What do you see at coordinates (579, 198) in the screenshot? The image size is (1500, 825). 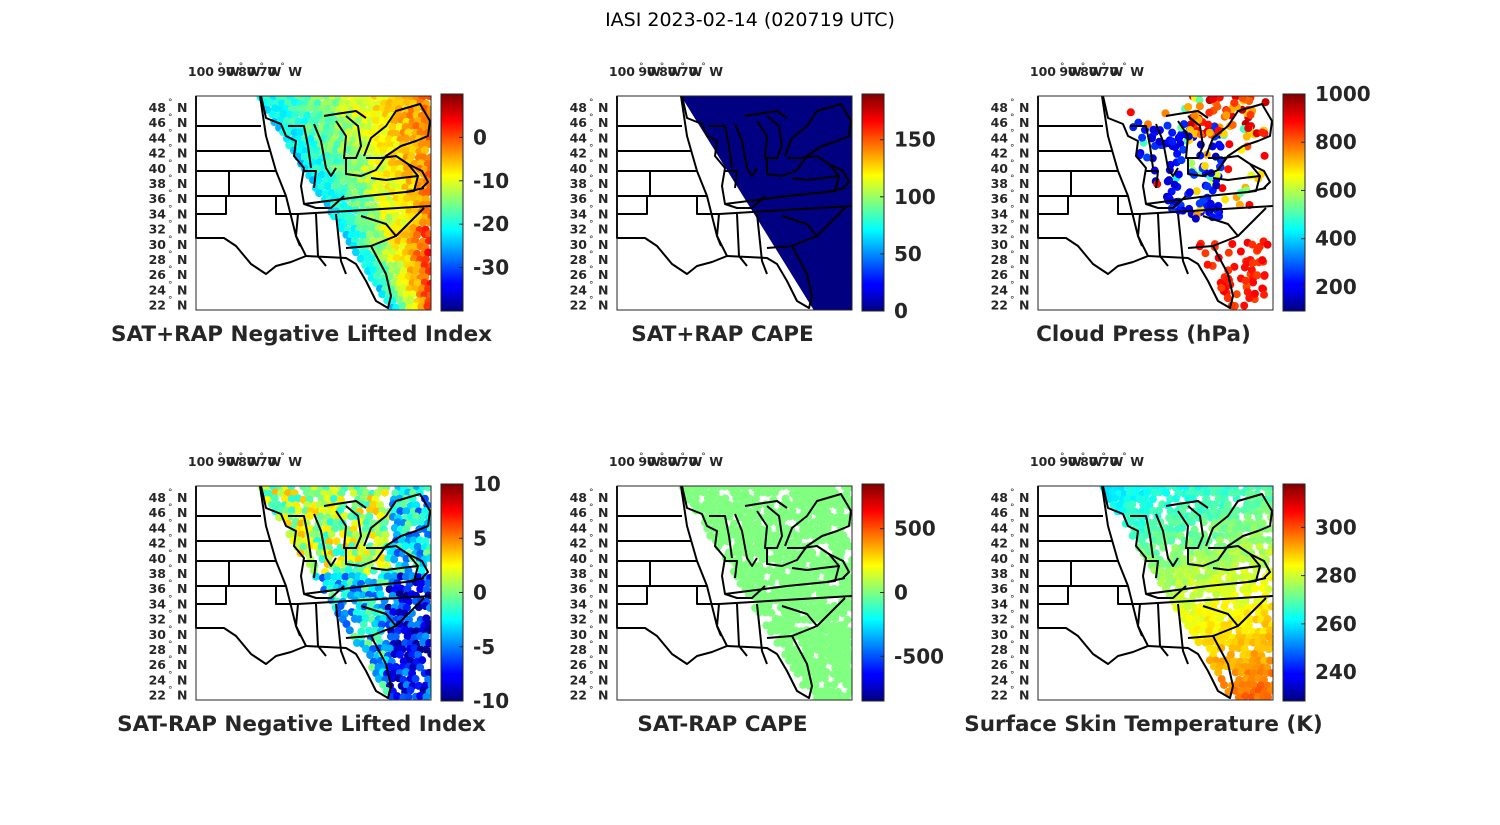 I see `lat-tick-label: 36` at bounding box center [579, 198].